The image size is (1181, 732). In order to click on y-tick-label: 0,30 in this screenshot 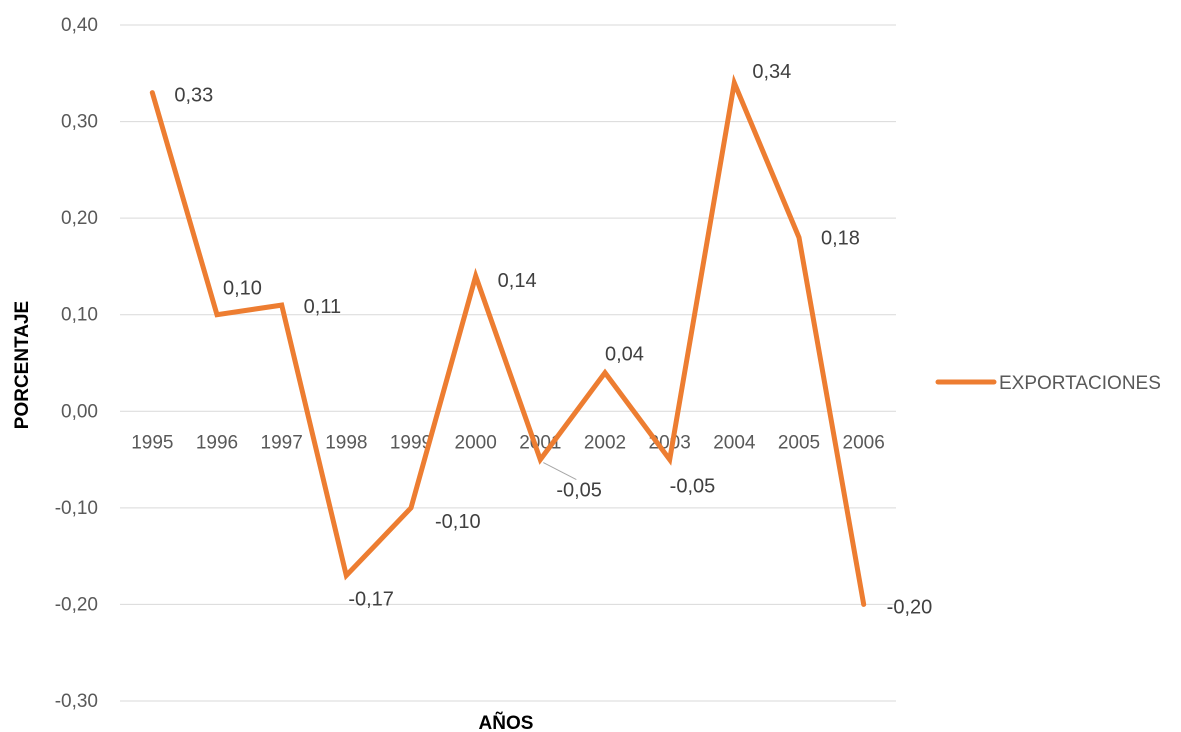, I will do `click(79, 122)`.